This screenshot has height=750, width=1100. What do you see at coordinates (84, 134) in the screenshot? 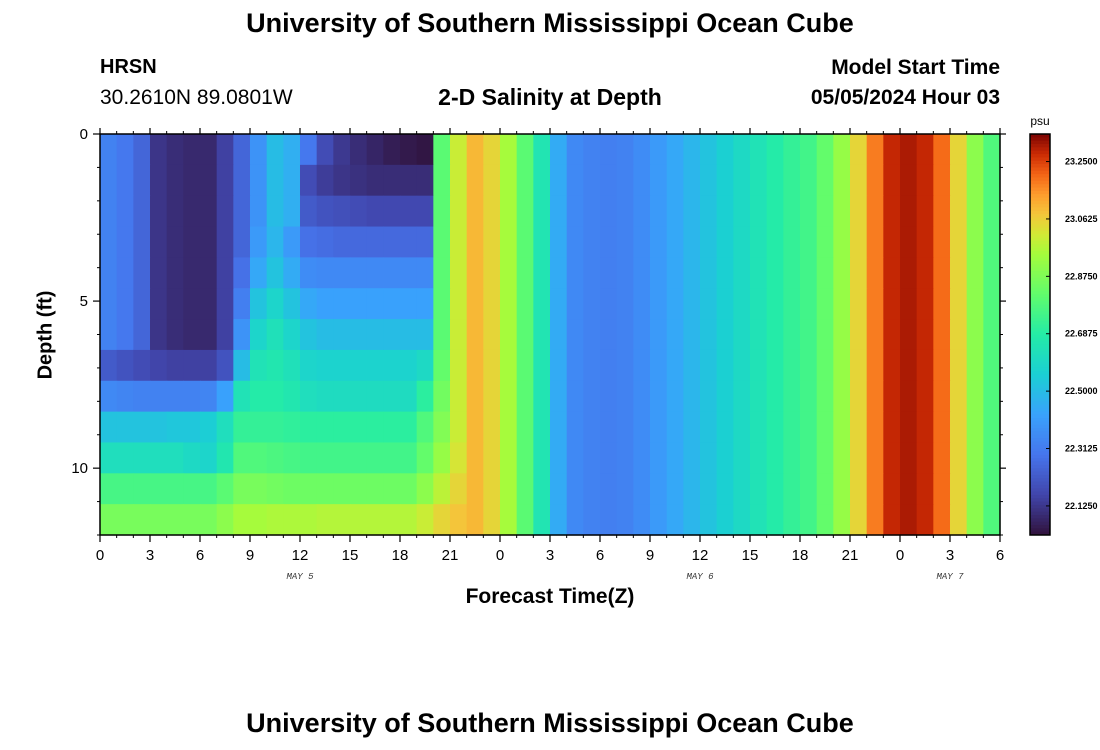
I see `y-tick-label: 0` at bounding box center [84, 134].